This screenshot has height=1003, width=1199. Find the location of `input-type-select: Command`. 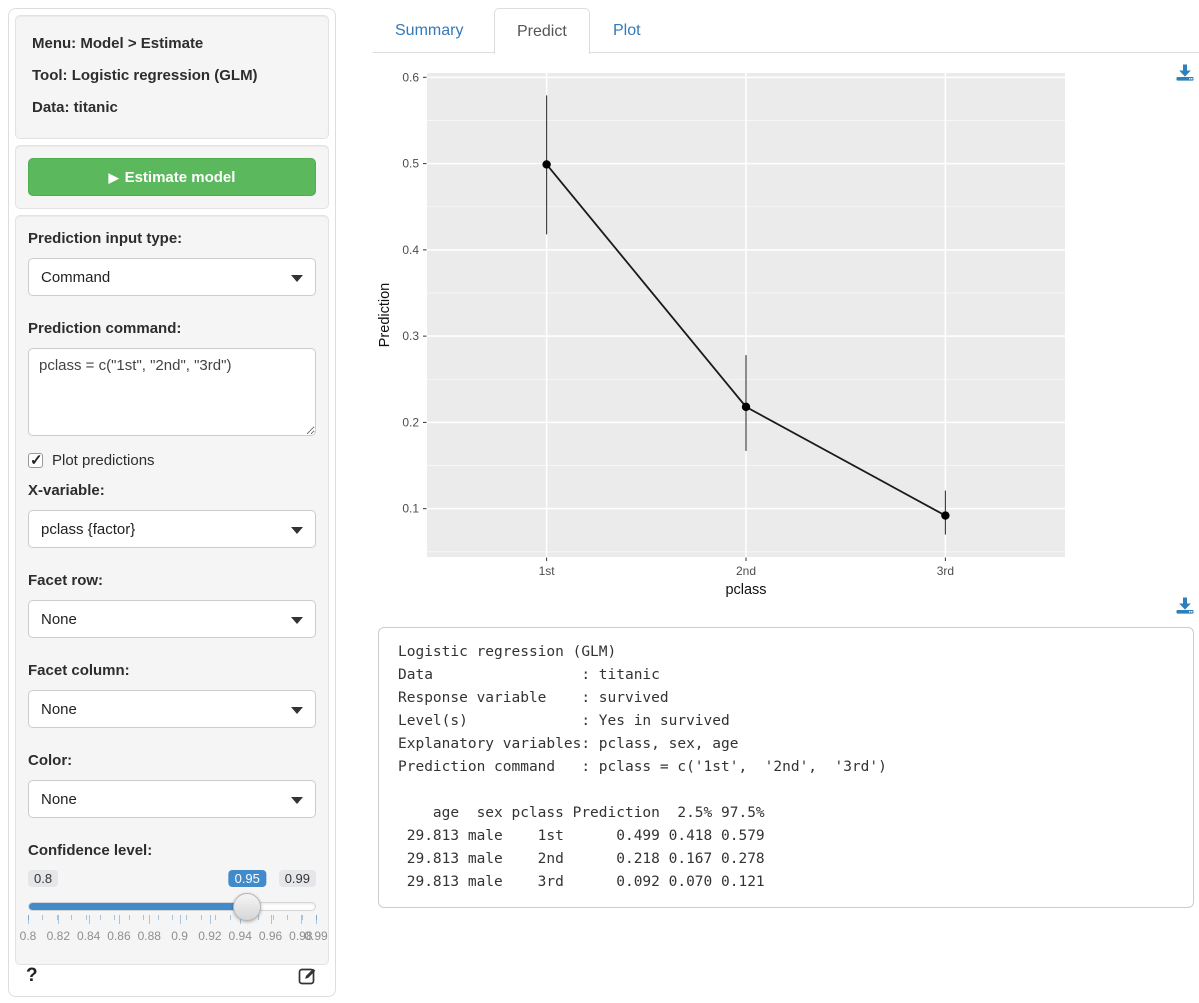

input-type-select: Command is located at coordinates (172, 277).